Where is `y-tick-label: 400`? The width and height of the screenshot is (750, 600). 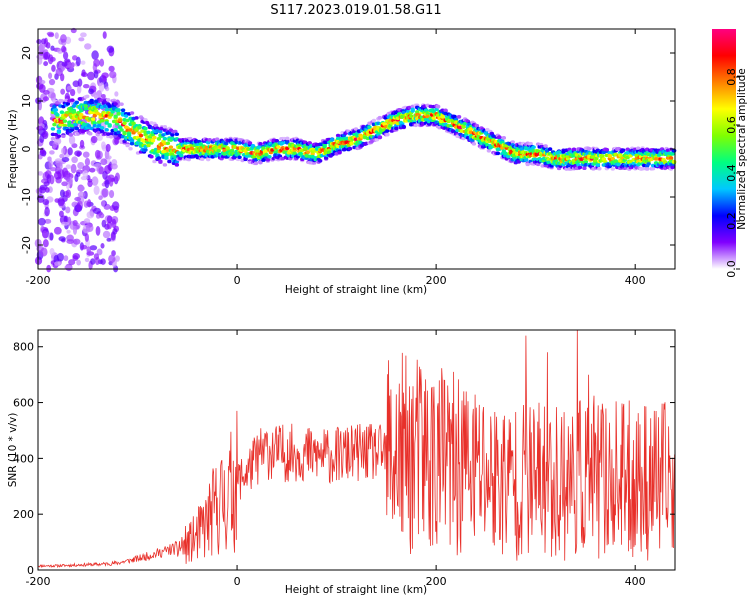
y-tick-label: 400 is located at coordinates (23, 458).